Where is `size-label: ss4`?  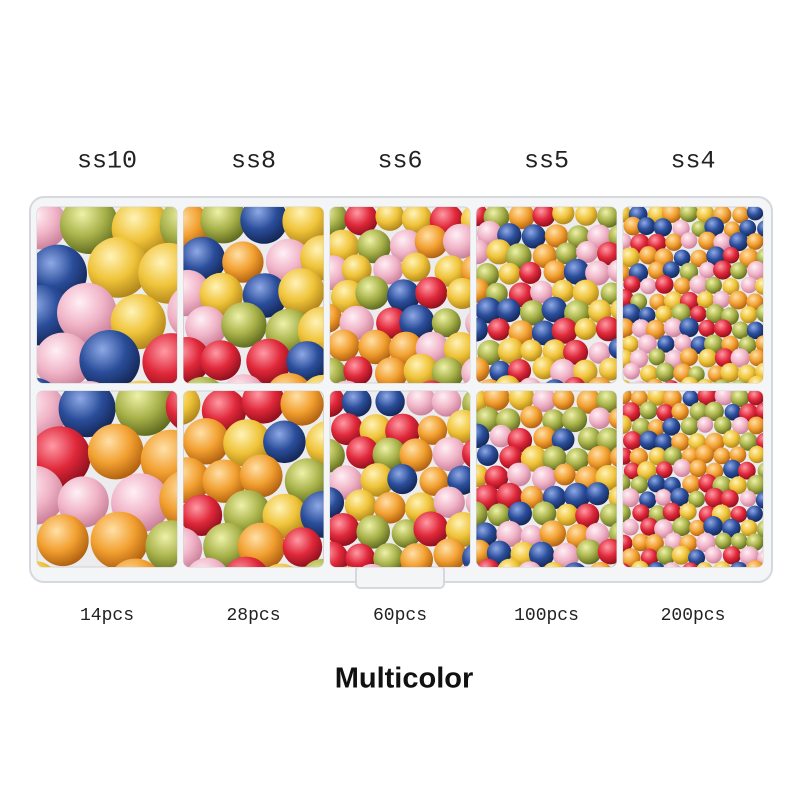
size-label: ss4 is located at coordinates (692, 161).